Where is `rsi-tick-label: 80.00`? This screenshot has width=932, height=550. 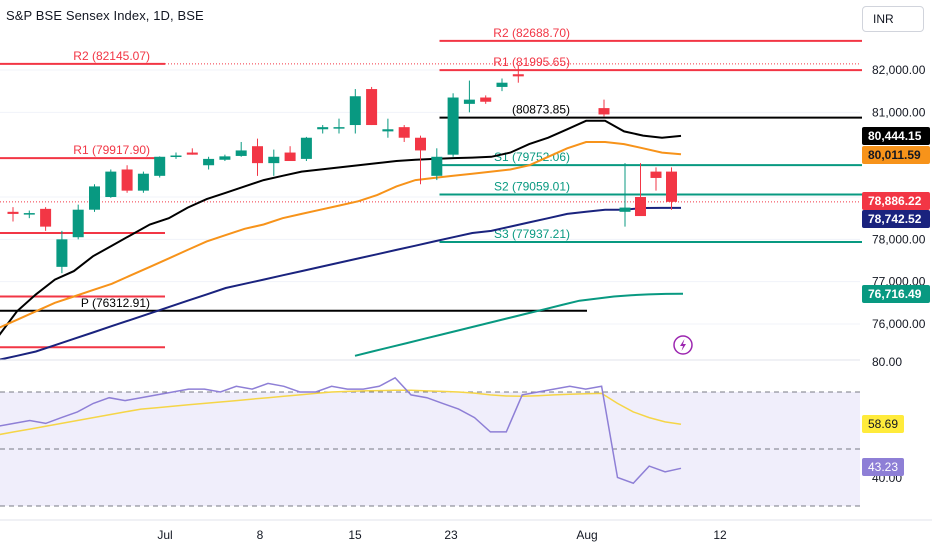 rsi-tick-label: 80.00 is located at coordinates (887, 362).